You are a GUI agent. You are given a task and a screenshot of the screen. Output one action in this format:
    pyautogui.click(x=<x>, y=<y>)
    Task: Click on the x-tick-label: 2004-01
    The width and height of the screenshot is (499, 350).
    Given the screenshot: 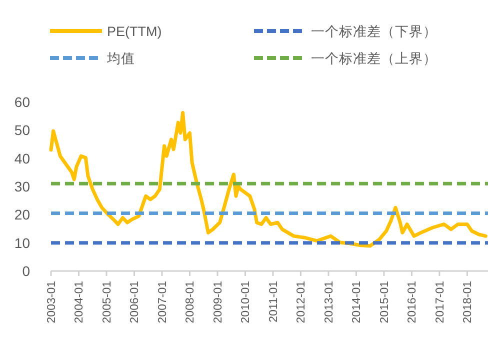 What is the action you would take?
    pyautogui.click(x=80, y=302)
    